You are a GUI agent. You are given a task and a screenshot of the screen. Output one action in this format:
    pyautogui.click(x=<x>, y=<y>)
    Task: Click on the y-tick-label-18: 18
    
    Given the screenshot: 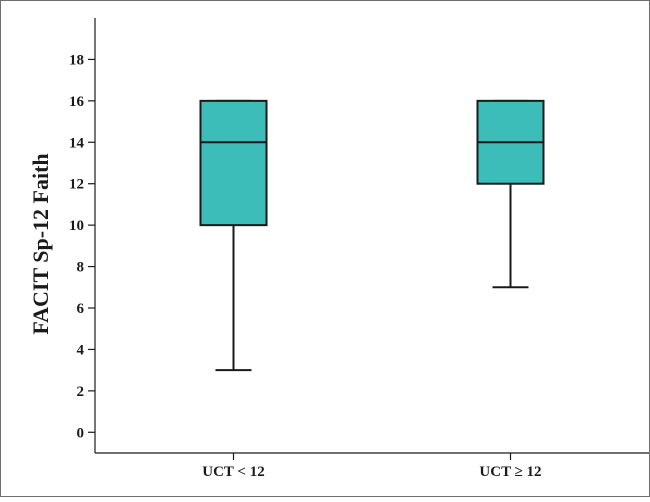 What is the action you would take?
    pyautogui.click(x=76, y=60)
    